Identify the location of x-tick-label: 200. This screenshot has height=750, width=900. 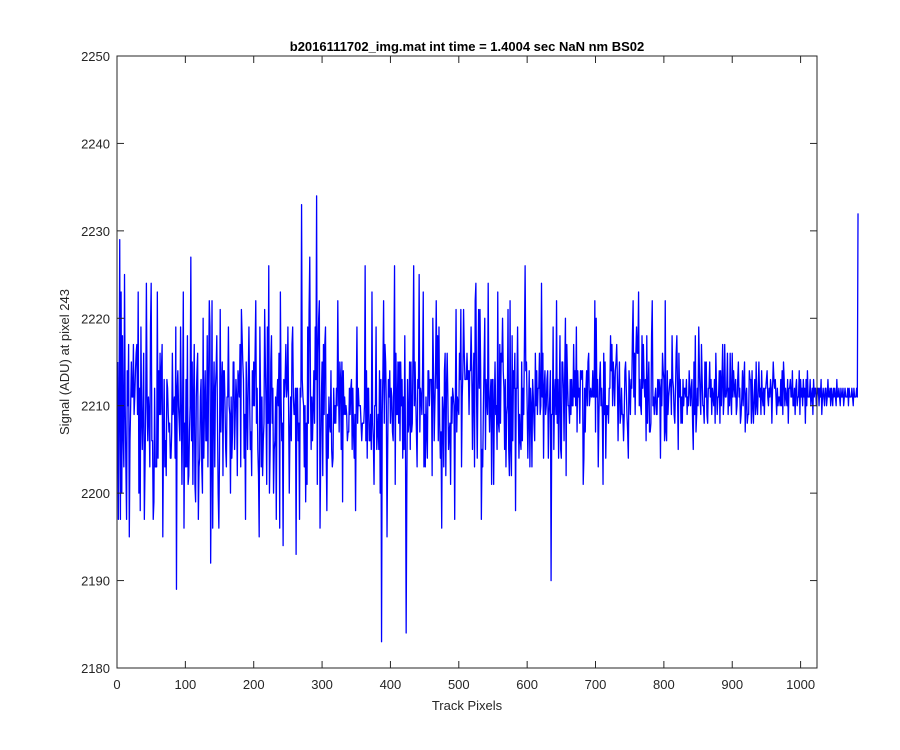
(254, 684).